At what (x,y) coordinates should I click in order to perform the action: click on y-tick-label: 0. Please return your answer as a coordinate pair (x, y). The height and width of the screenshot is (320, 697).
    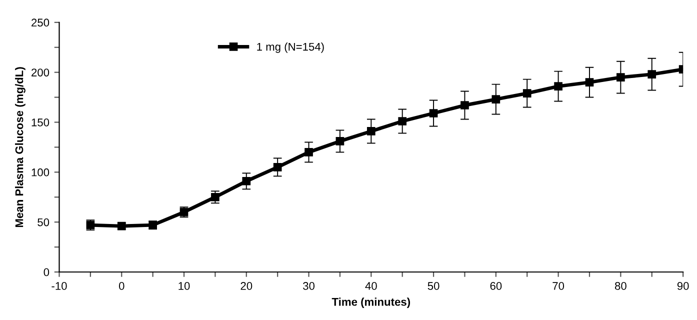
    Looking at the image, I should click on (47, 272).